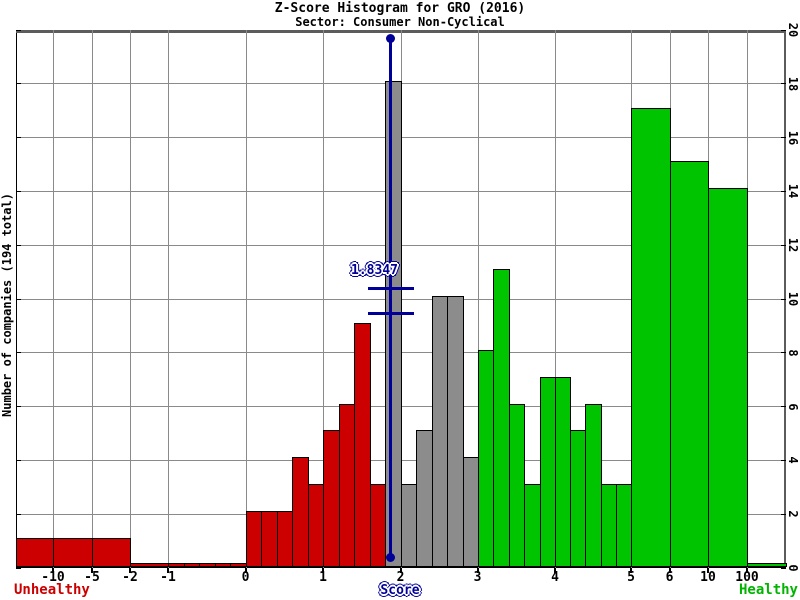 The width and height of the screenshot is (800, 600). What do you see at coordinates (374, 270) in the screenshot?
I see `marker-value-label: 1.8347` at bounding box center [374, 270].